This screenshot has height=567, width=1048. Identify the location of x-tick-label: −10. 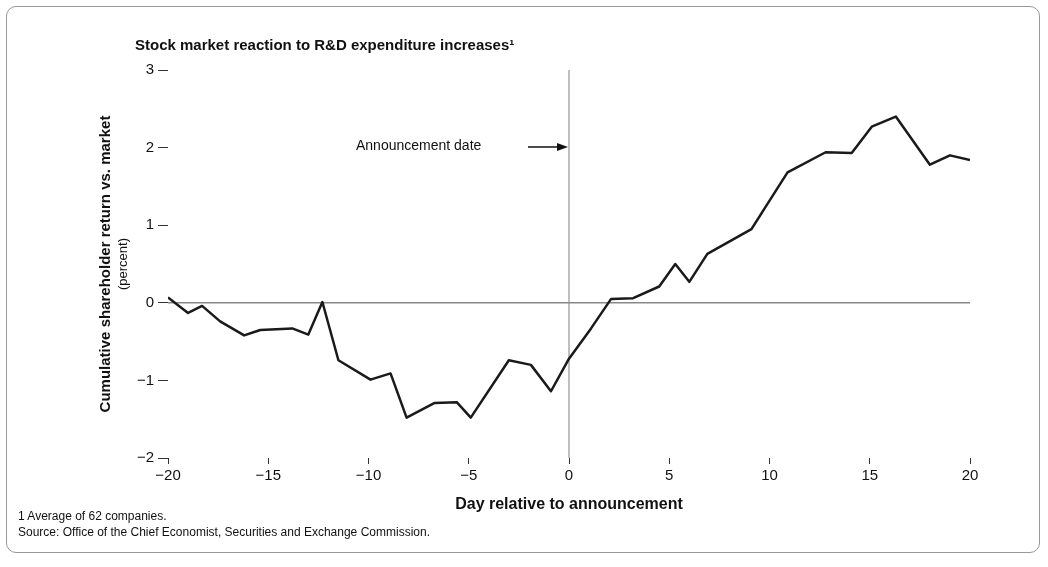
(368, 475).